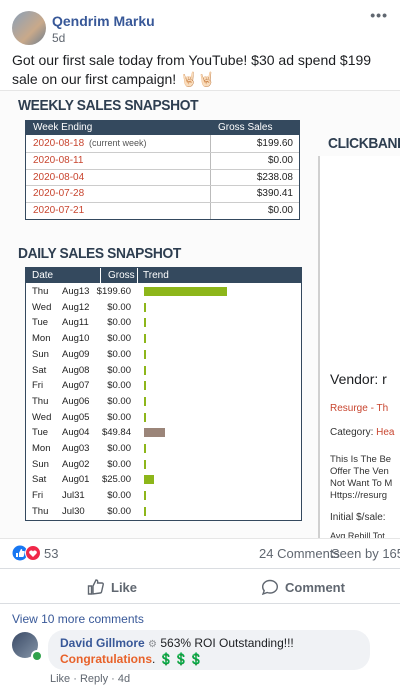 The height and width of the screenshot is (687, 400). What do you see at coordinates (76, 417) in the screenshot?
I see `date: Aug05` at bounding box center [76, 417].